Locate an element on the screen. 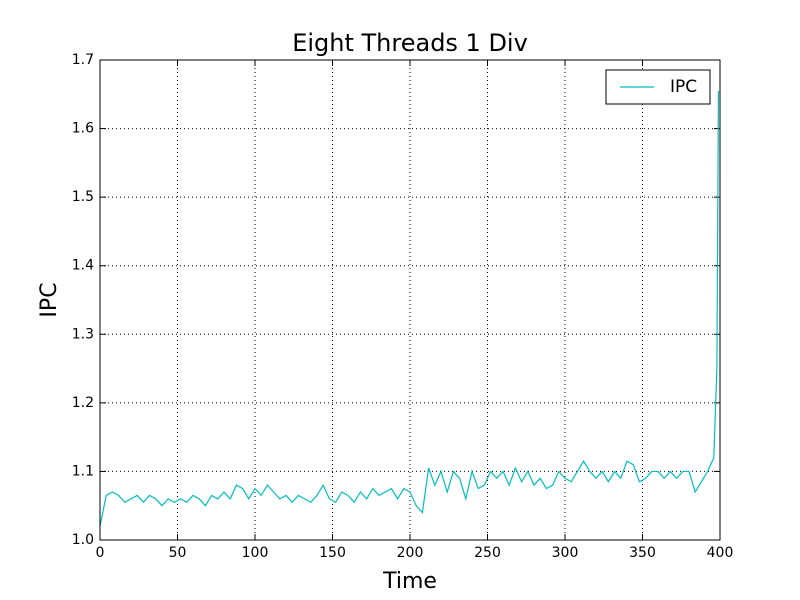  x-tick-label: 150 is located at coordinates (332, 553).